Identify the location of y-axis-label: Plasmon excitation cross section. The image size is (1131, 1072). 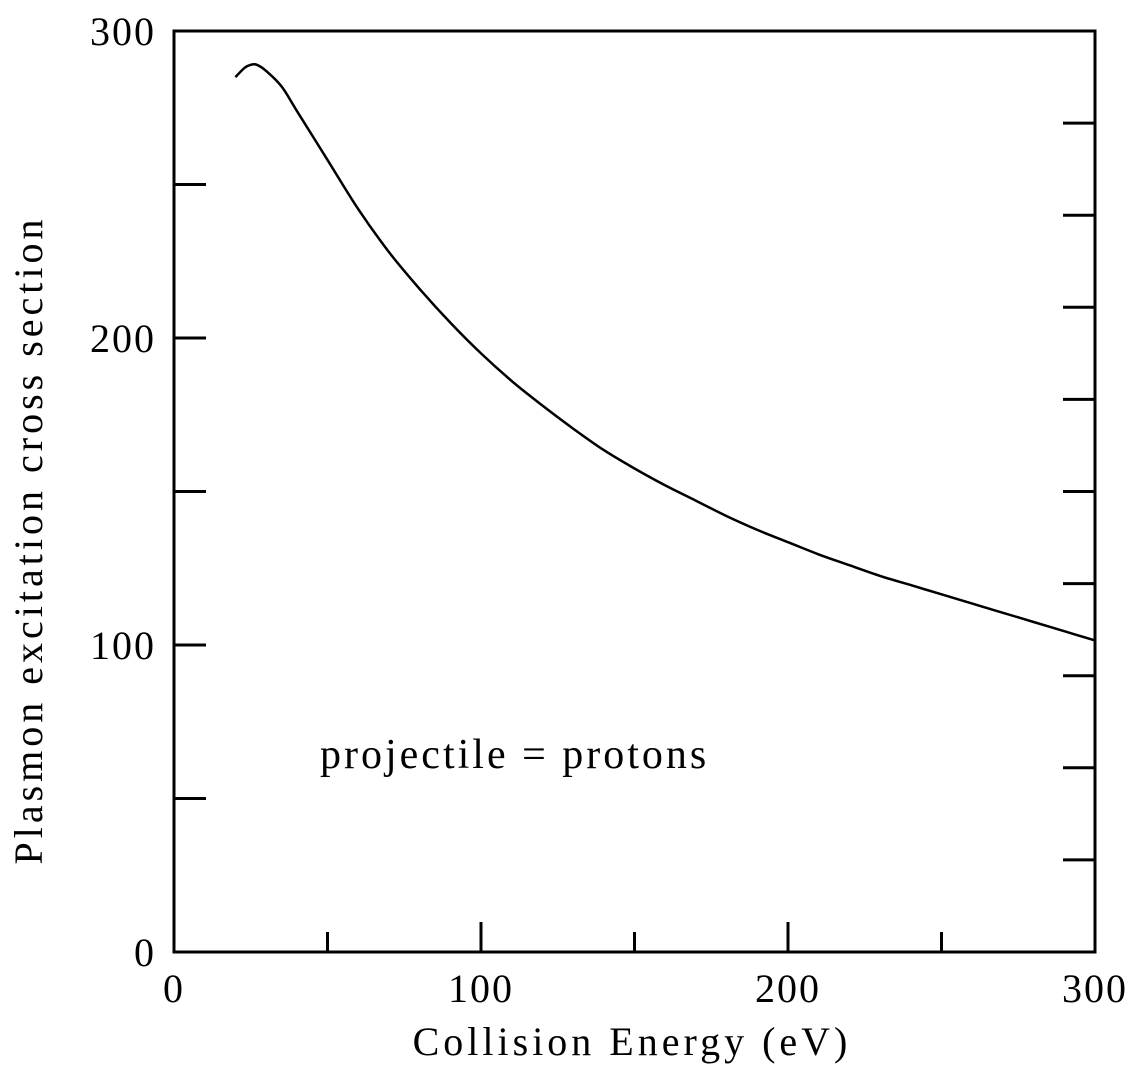
(28, 539).